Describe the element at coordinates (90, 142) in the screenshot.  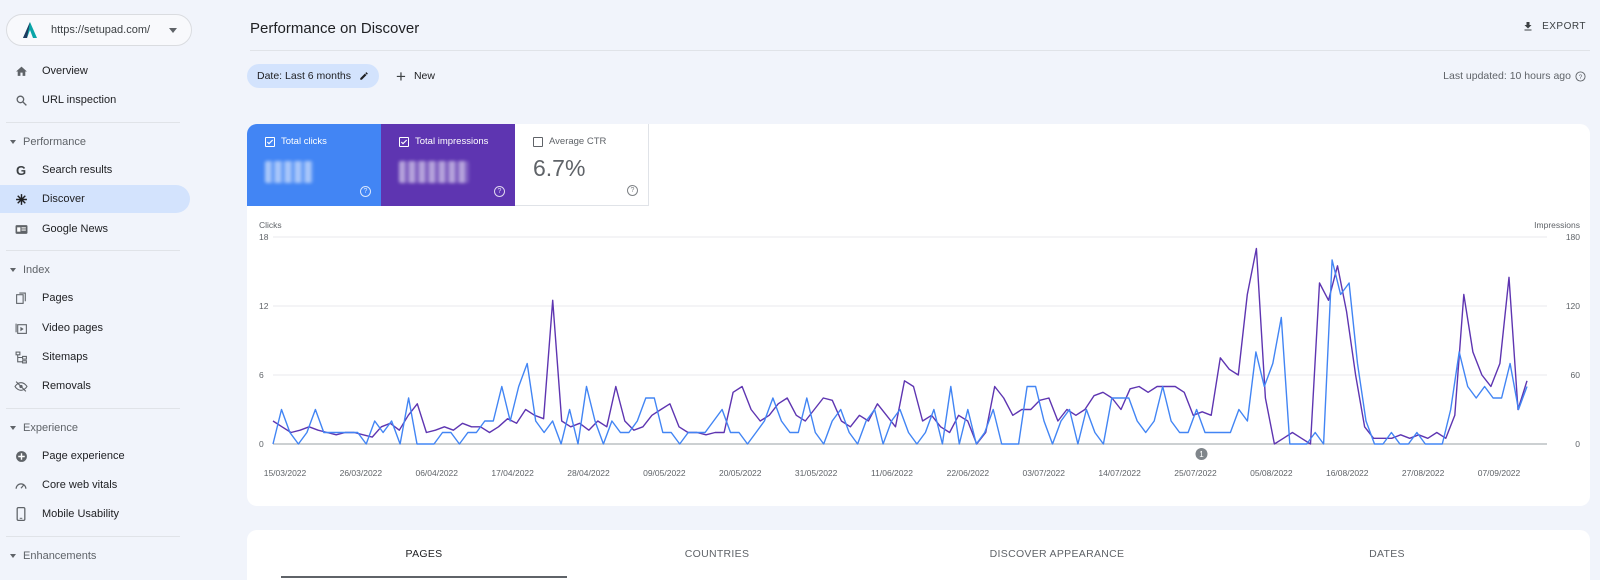
I see `section-performance: Performance` at that location.